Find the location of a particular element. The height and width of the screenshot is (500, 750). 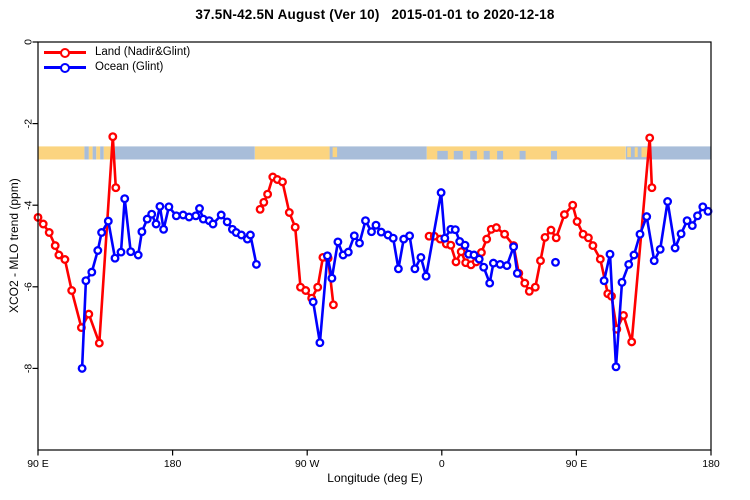

legend-label-land: Land (Nadir&Glint) is located at coordinates (143, 52).